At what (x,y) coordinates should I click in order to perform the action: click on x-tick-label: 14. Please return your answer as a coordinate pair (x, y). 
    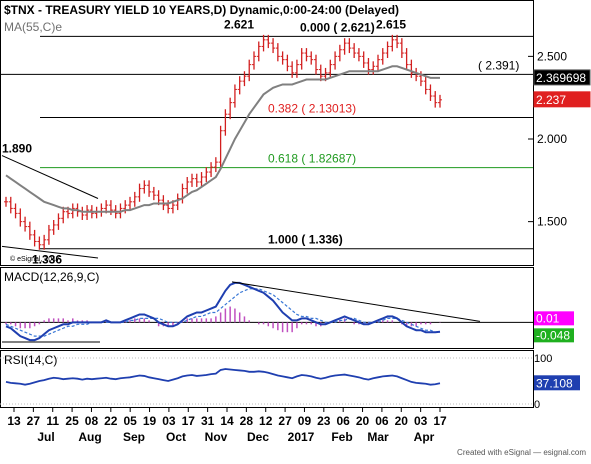
    Looking at the image, I should click on (227, 421).